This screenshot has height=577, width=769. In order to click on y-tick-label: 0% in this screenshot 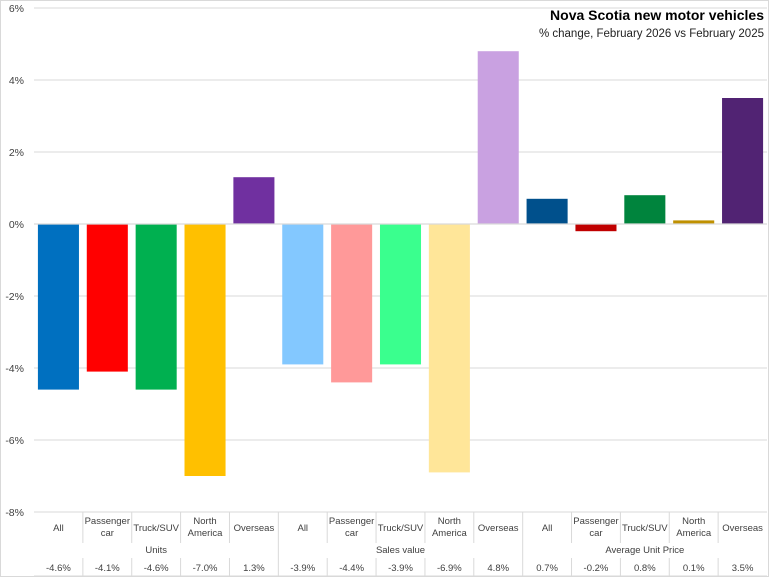, I will do `click(16, 225)`.